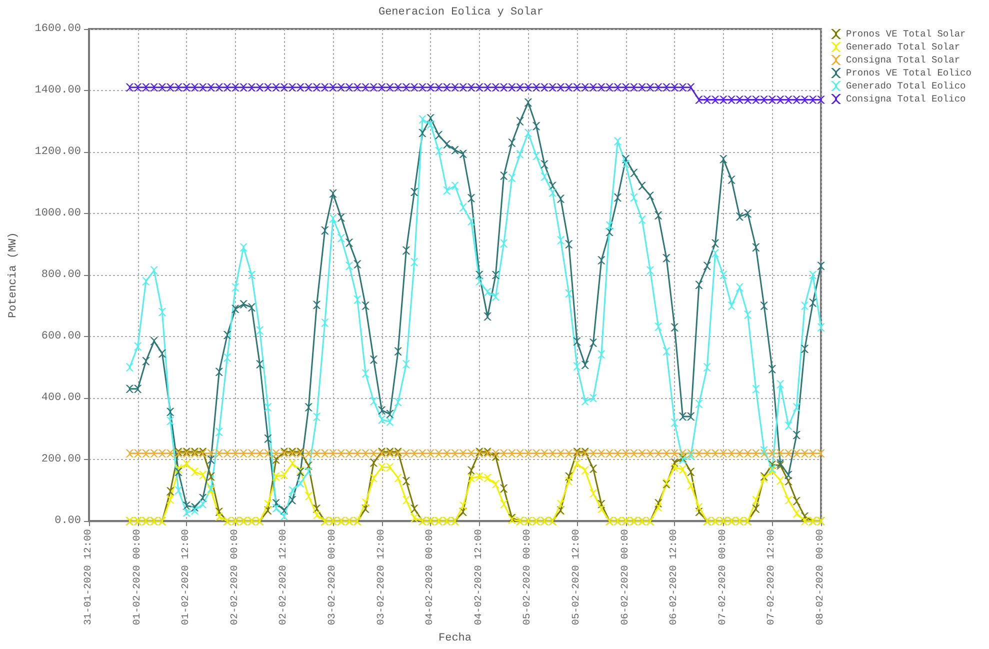  What do you see at coordinates (906, 86) in the screenshot?
I see `legend-label: Generado Total Eolico` at bounding box center [906, 86].